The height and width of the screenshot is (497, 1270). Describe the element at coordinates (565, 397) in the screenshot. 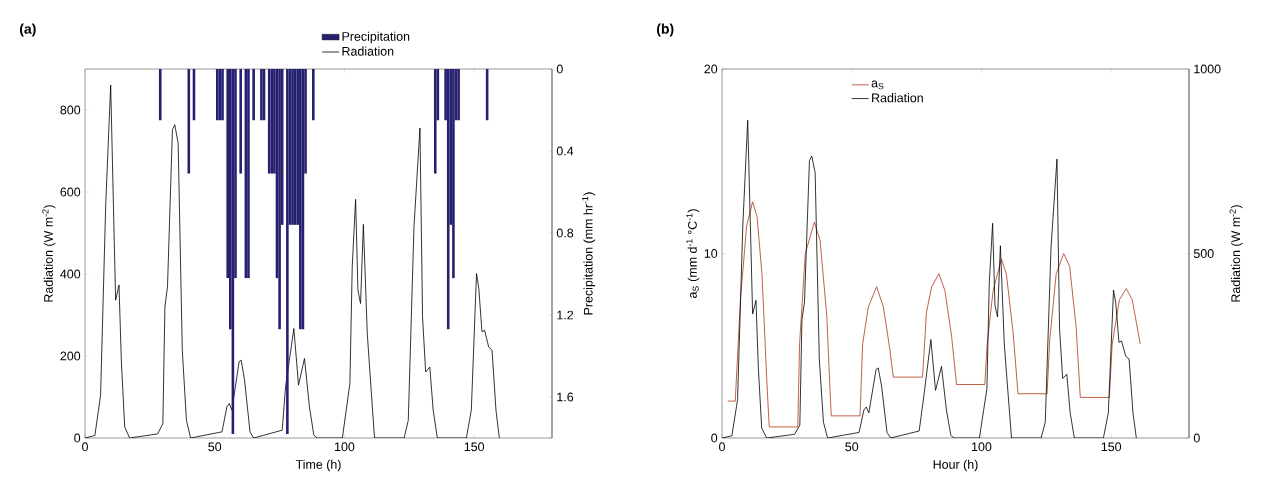

I see `y2-tick-label: 1.6` at that location.